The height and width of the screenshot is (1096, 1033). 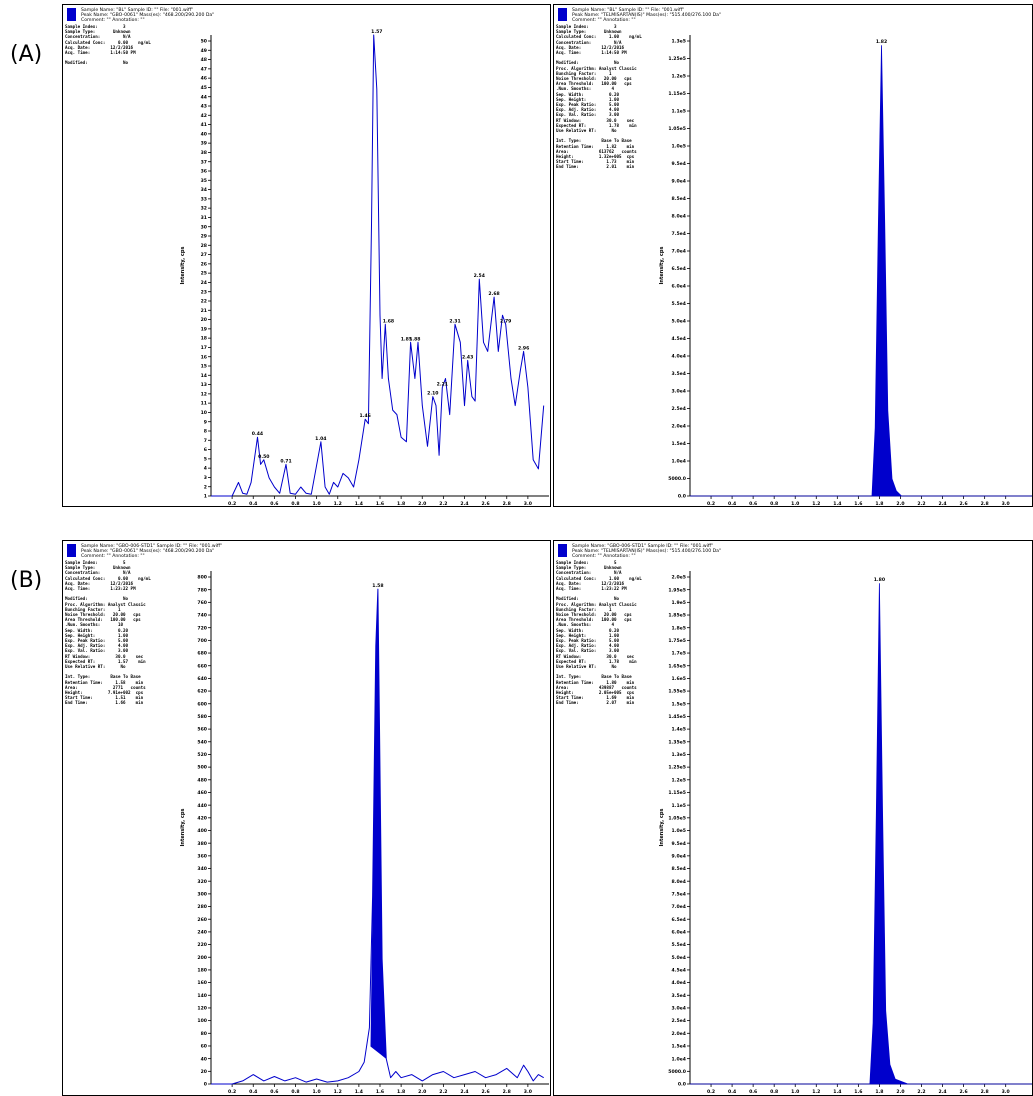 I want to click on y-tick-label: 8.5e4, so click(x=679, y=199).